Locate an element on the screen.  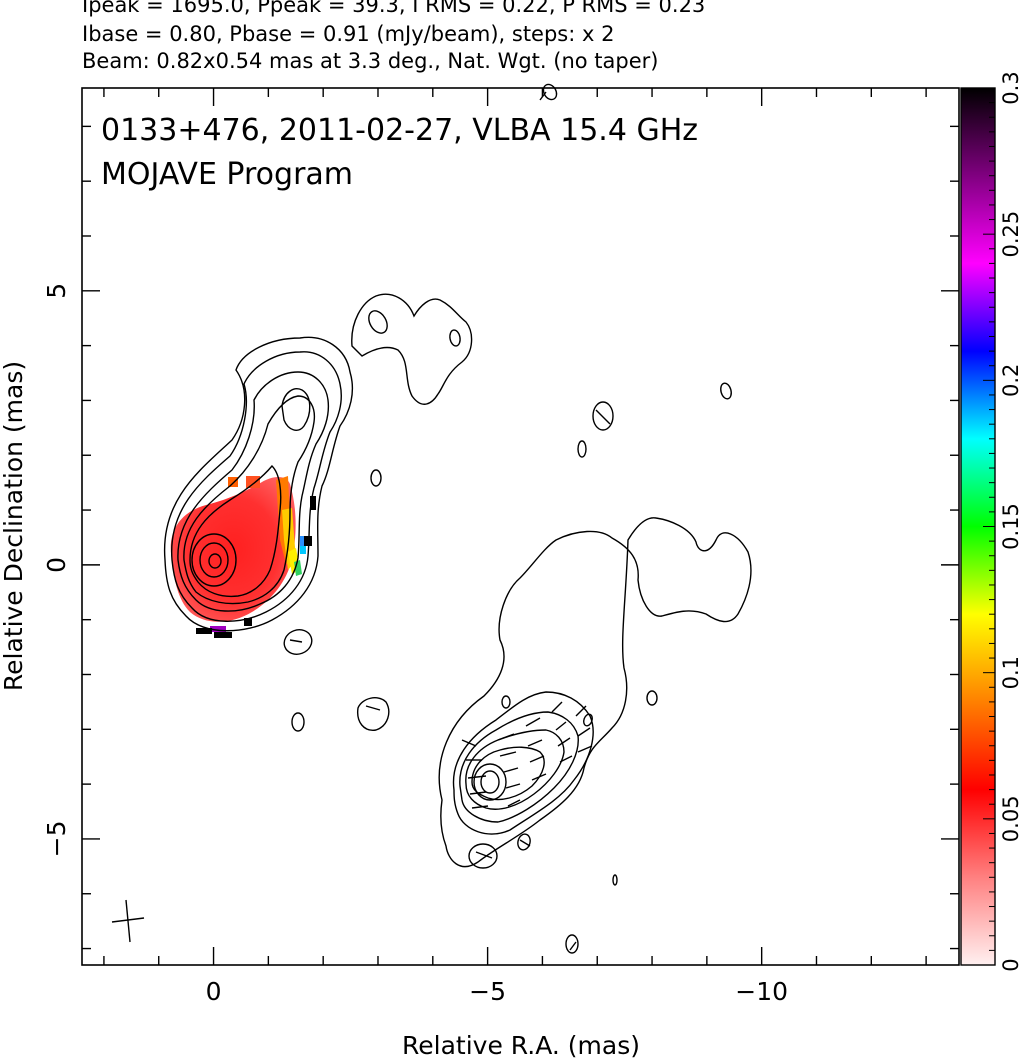
colorbar-tick-label: 0.25 is located at coordinates (1010, 234).